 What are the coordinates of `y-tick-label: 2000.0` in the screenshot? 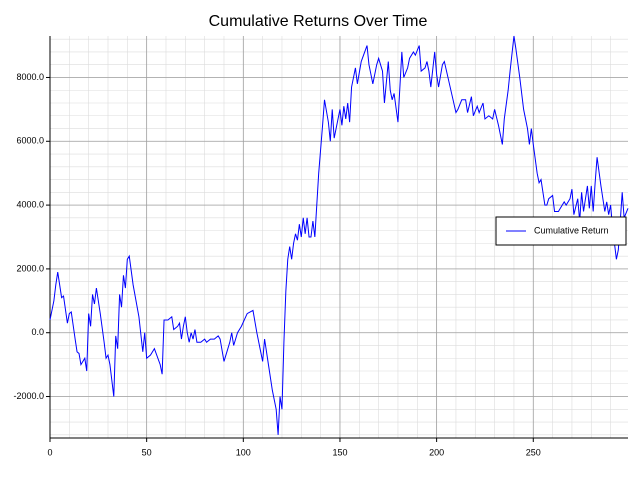 It's located at (30, 268).